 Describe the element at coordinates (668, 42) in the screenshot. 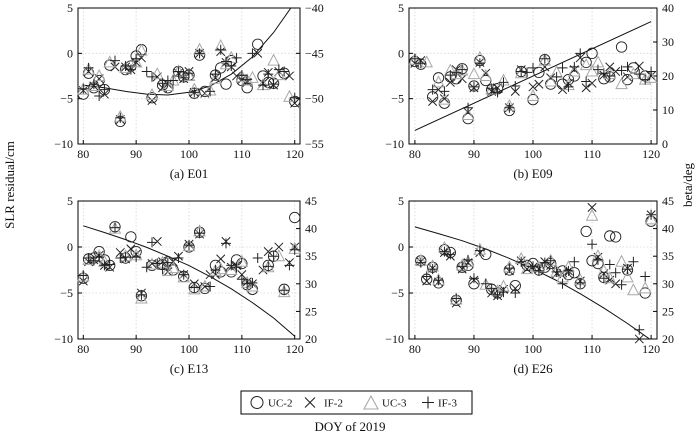

I see `y2-tick-label: 30` at that location.